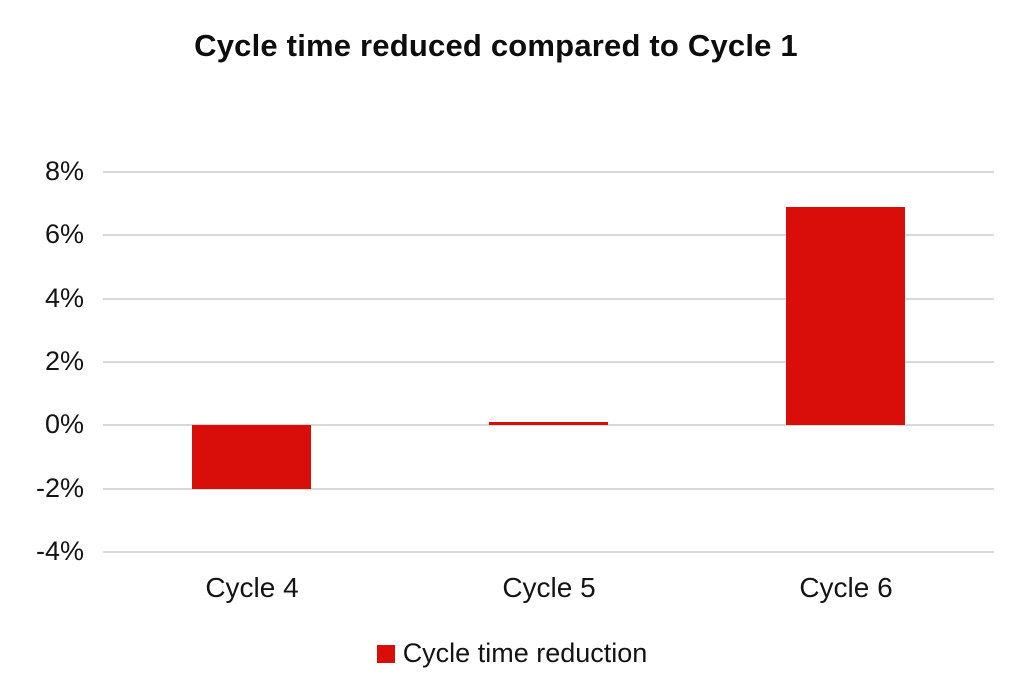 The width and height of the screenshot is (1024, 695). Describe the element at coordinates (846, 587) in the screenshot. I see `x-tick-label: Cycle 6` at that location.